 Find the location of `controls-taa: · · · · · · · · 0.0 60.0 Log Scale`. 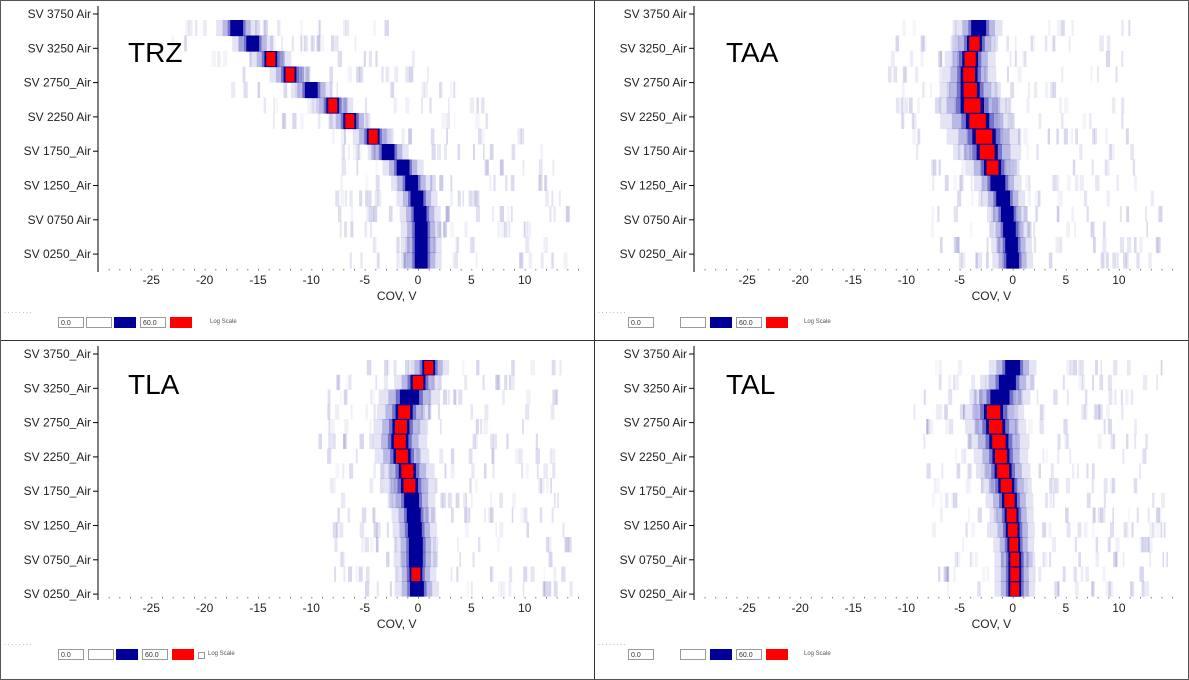

controls-taa: · · · · · · · · 0.0 60.0 Log Scale is located at coordinates (748, 322).